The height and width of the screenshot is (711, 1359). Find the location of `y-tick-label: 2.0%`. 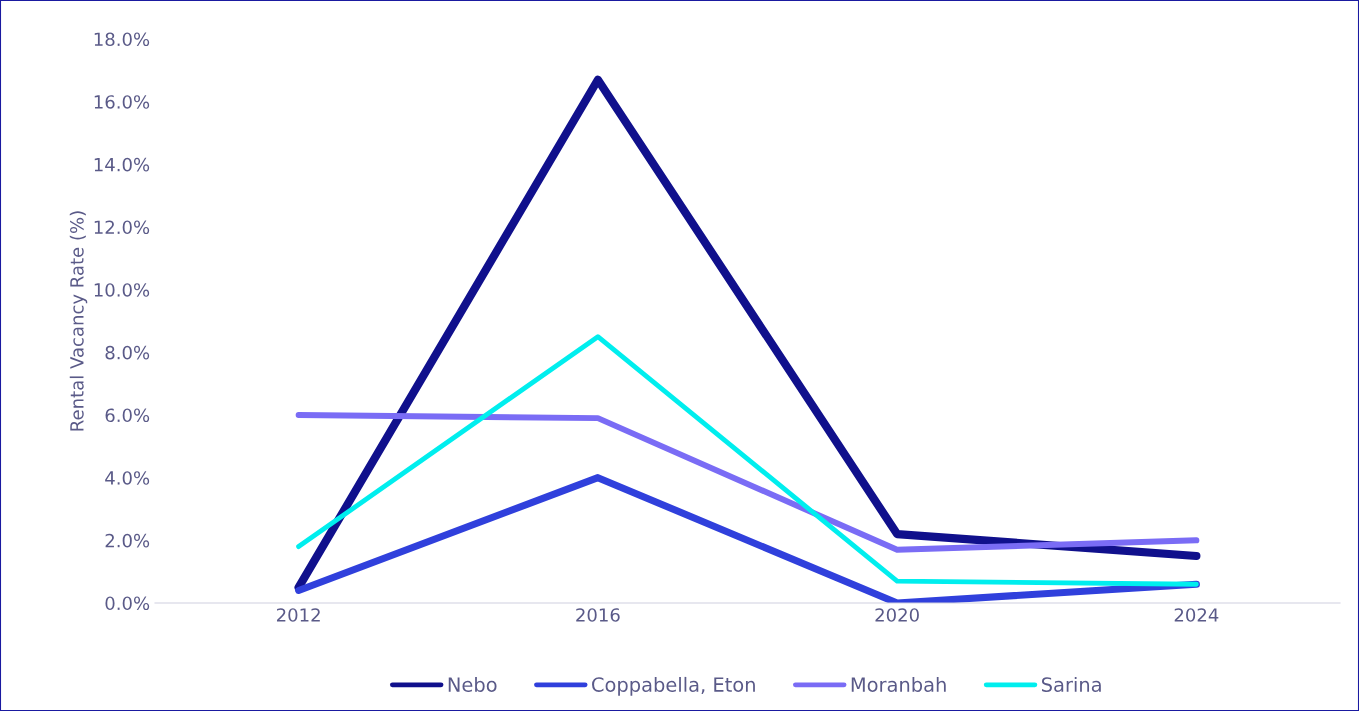

y-tick-label: 2.0% is located at coordinates (127, 540).